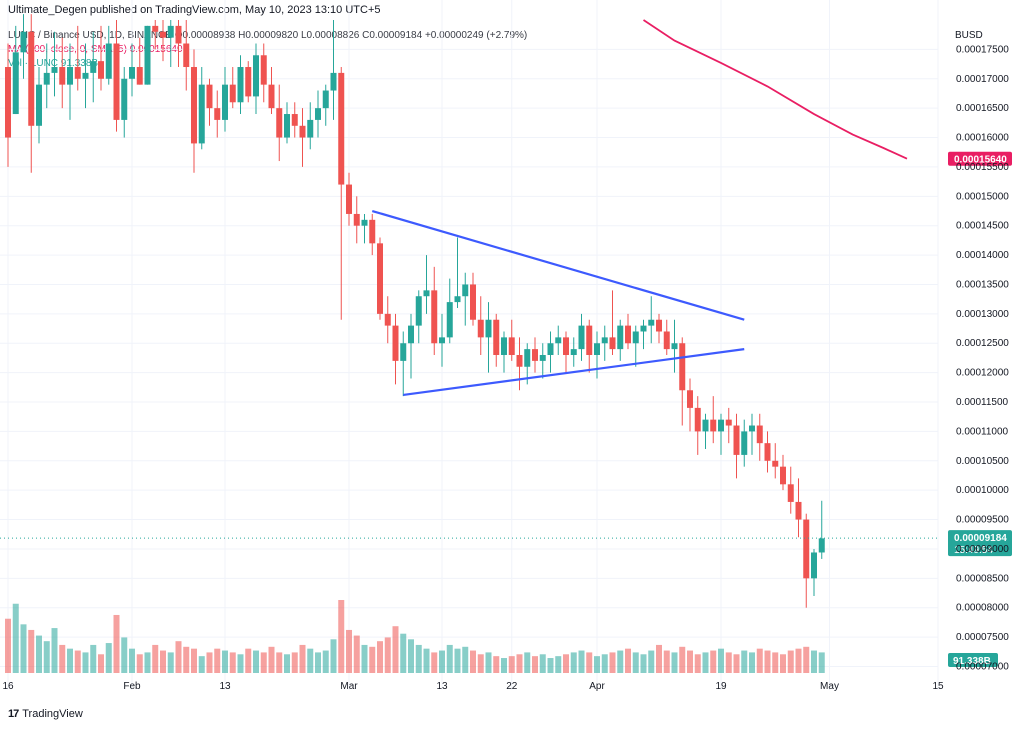 The width and height of the screenshot is (1024, 730). I want to click on y-tick-label: 0.00014000, so click(982, 255).